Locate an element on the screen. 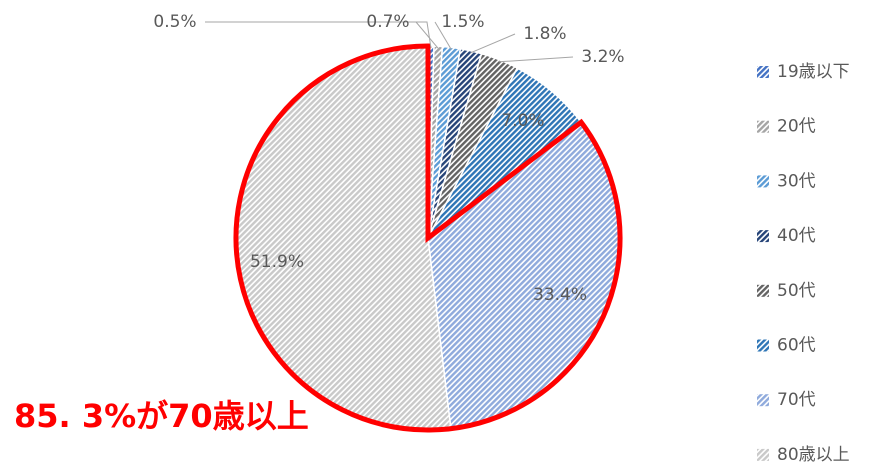  data-label: 0.7% is located at coordinates (387, 22).